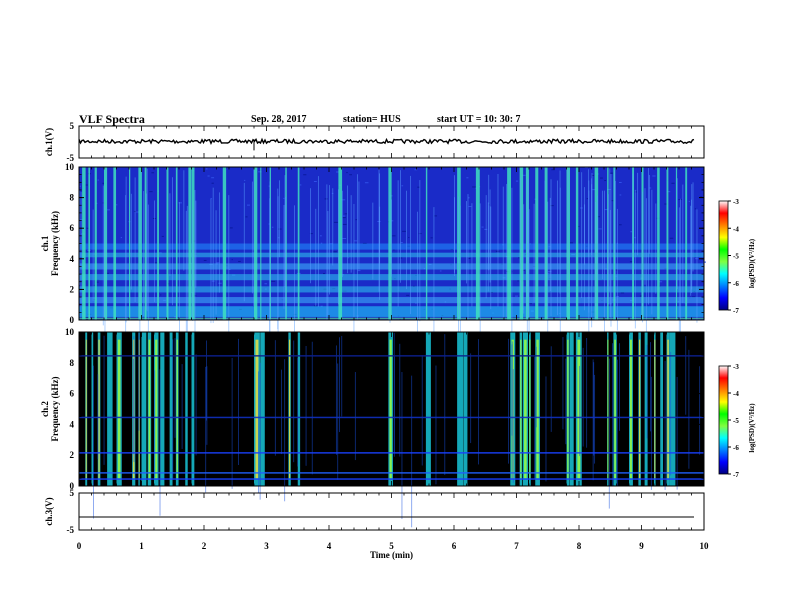  What do you see at coordinates (386, 141) in the screenshot?
I see `waveform-trace` at bounding box center [386, 141].